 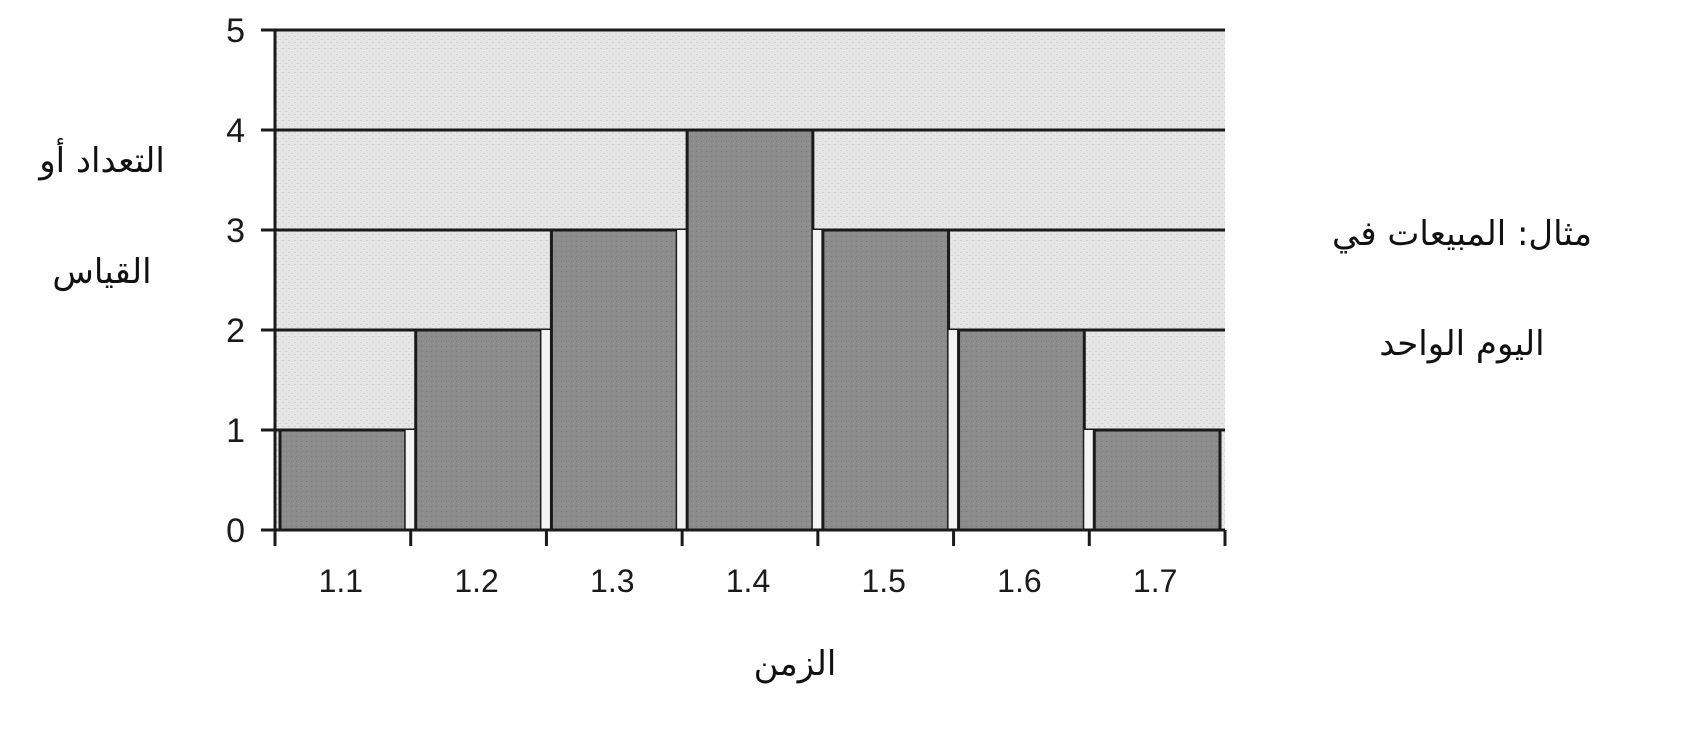 What do you see at coordinates (614, 380) in the screenshot?
I see `bar-1.3` at bounding box center [614, 380].